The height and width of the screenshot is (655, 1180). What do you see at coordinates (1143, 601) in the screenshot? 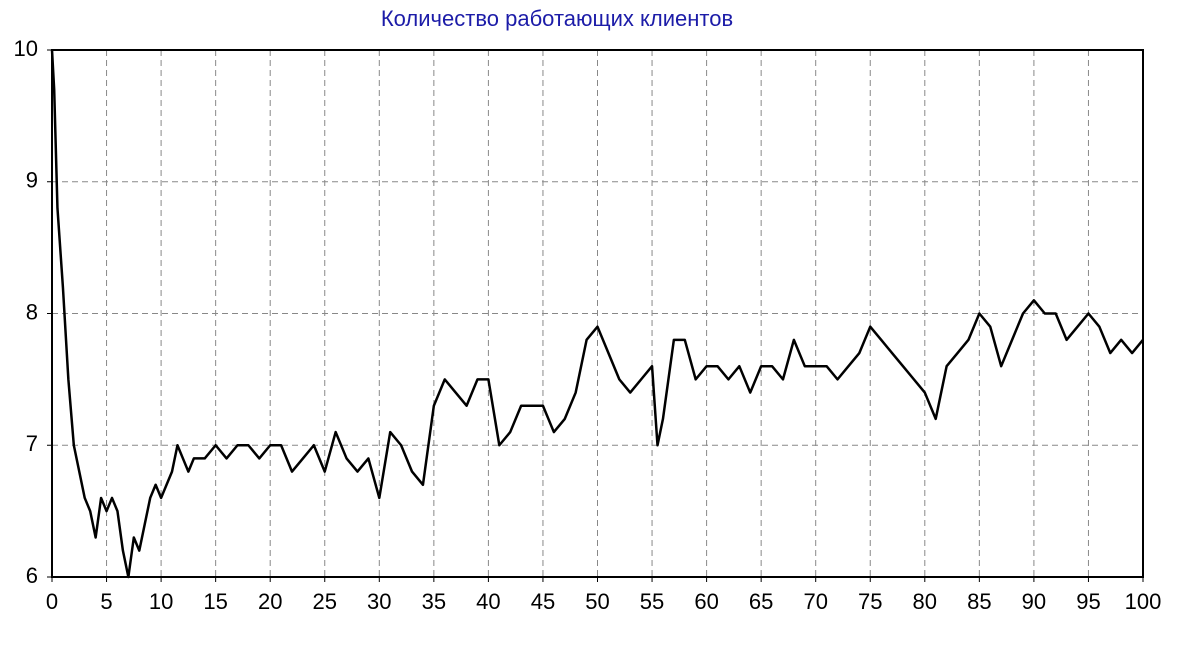
I see `x-tick-label: 100` at bounding box center [1143, 601].